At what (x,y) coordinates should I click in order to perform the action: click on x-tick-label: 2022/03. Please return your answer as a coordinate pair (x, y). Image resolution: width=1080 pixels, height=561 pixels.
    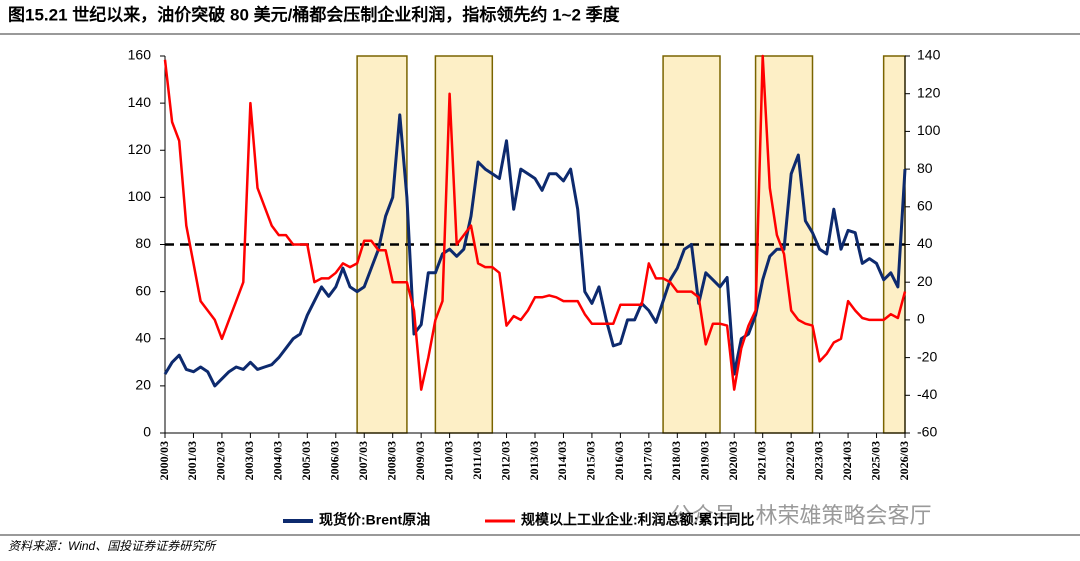
    Looking at the image, I should click on (790, 460).